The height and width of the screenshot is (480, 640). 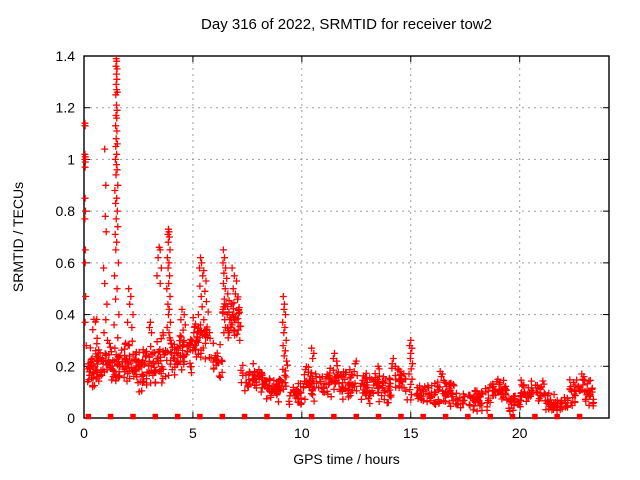 I want to click on y-tick-label: 0.4, so click(x=66, y=315).